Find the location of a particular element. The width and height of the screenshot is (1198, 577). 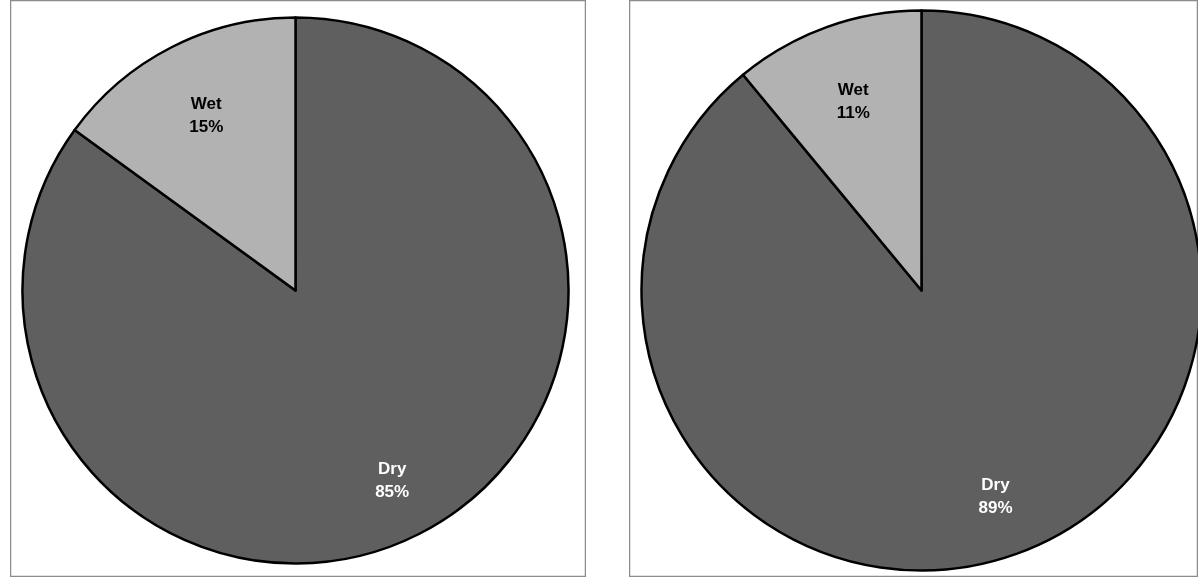

data-label: 89% is located at coordinates (995, 507).